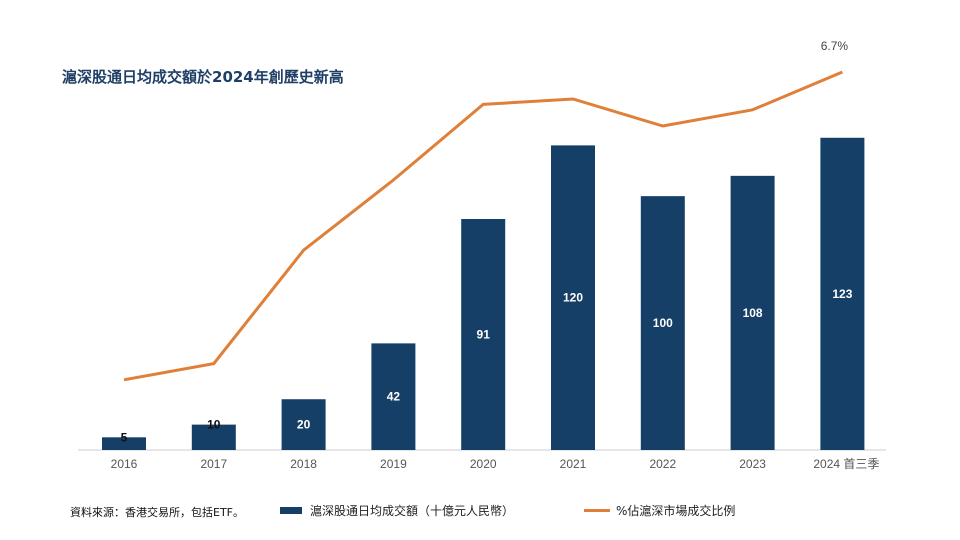 The height and width of the screenshot is (540, 960). What do you see at coordinates (214, 425) in the screenshot?
I see `bar-label-2017: 10` at bounding box center [214, 425].